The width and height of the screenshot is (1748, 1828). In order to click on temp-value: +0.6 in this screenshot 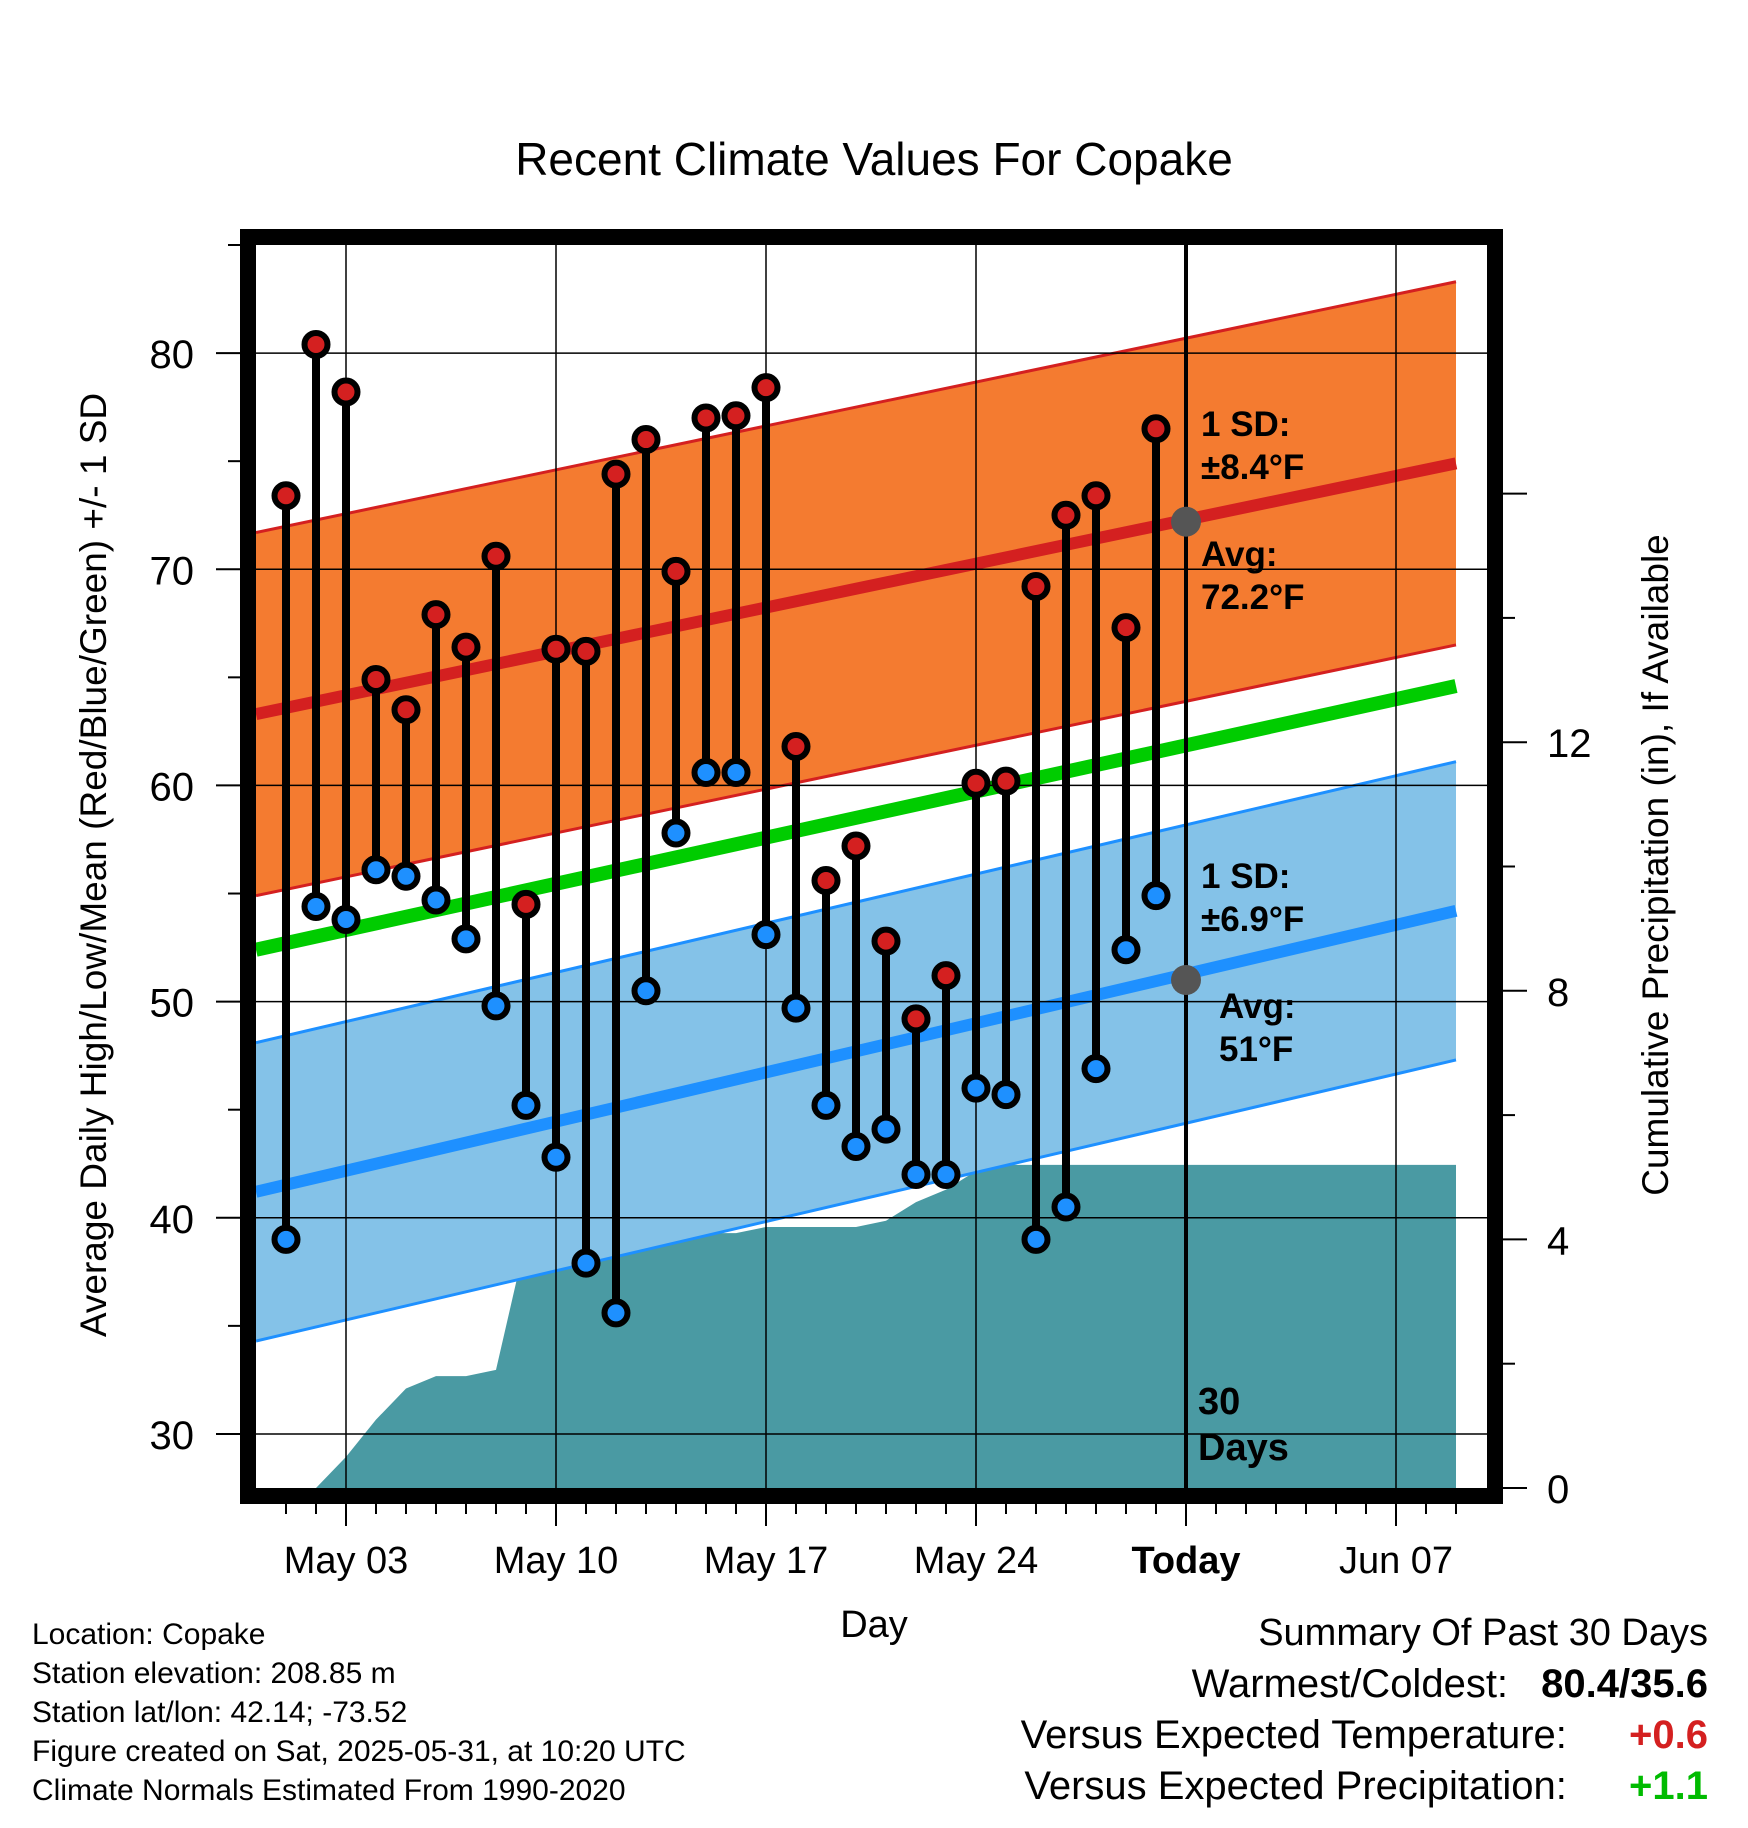, I will do `click(1668, 1735)`.